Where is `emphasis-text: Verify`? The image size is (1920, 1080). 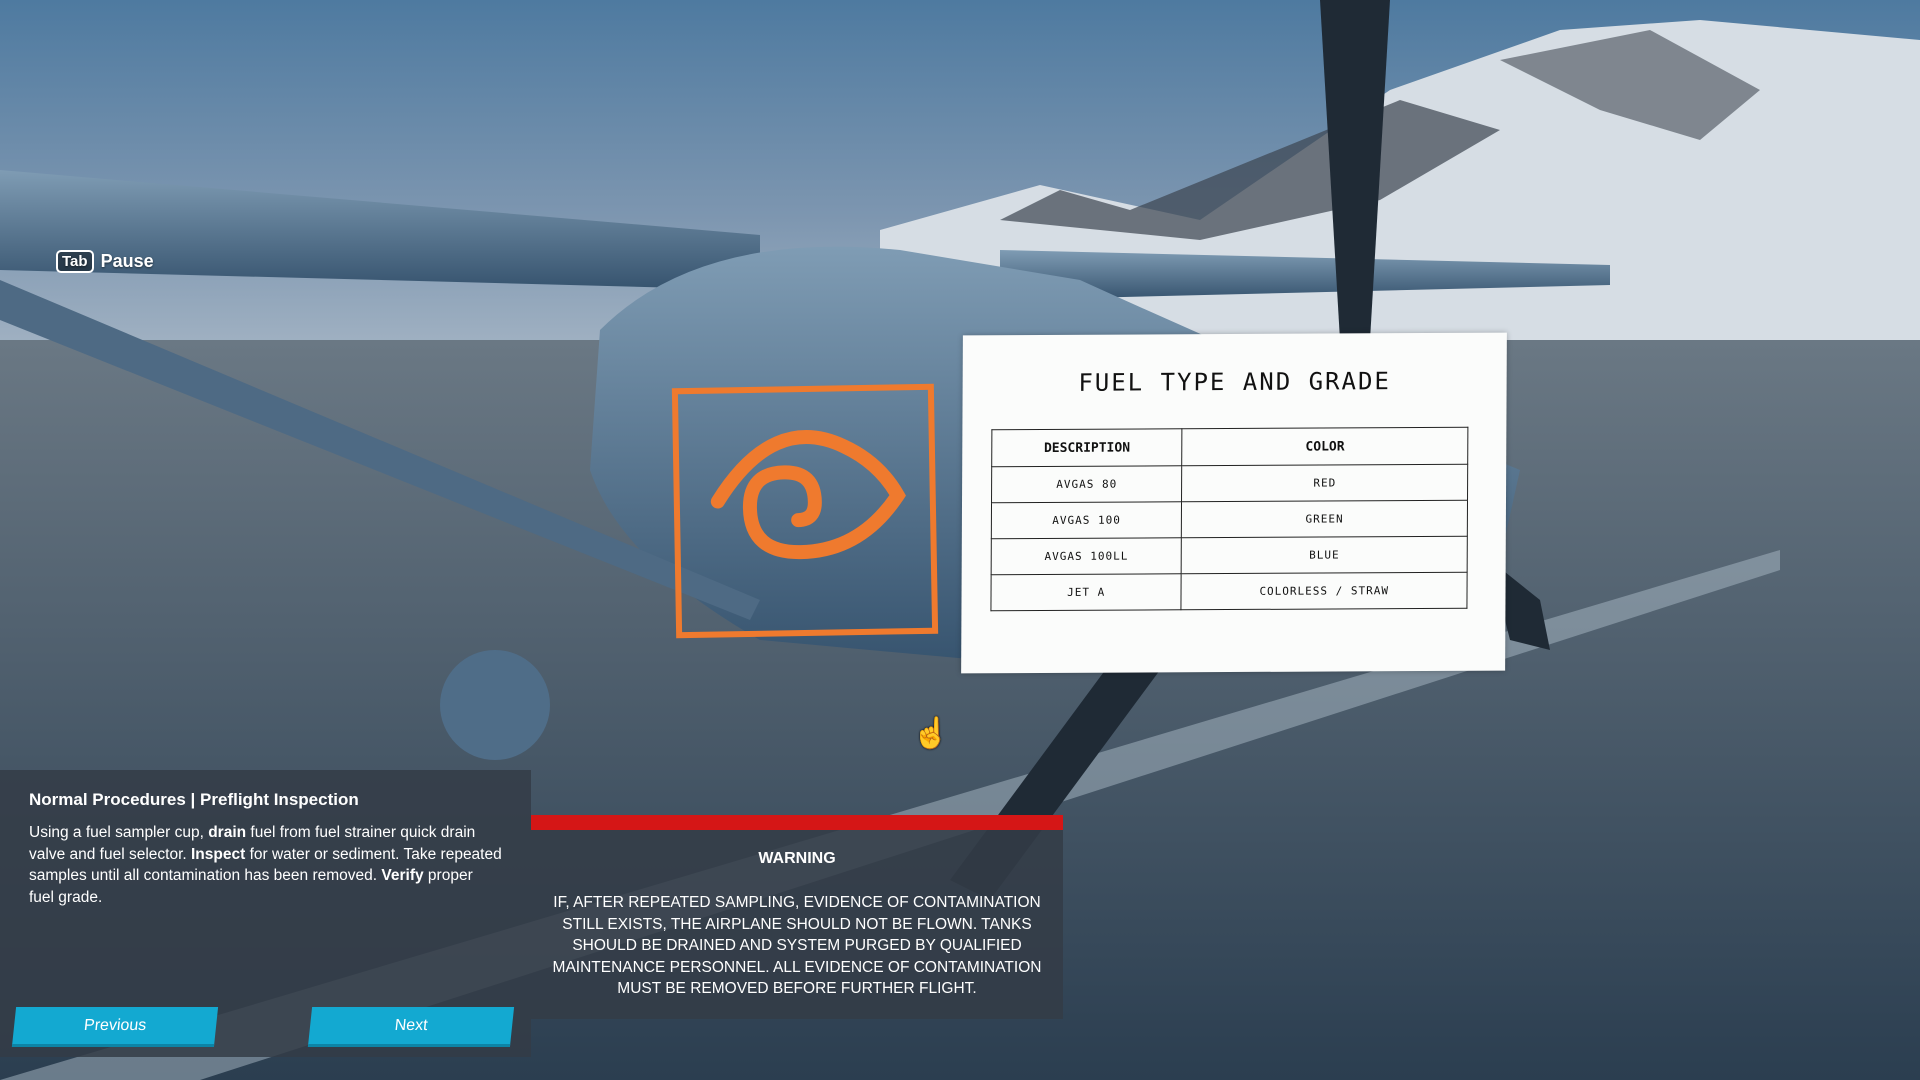
emphasis-text: Verify is located at coordinates (402, 875).